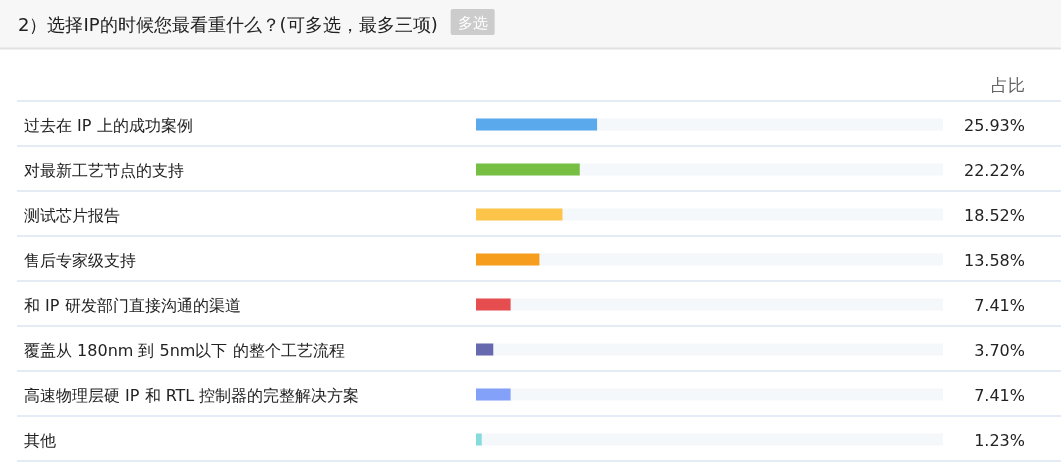 This screenshot has width=1061, height=465. Describe the element at coordinates (999, 350) in the screenshot. I see `data-label: 3.70%` at that location.